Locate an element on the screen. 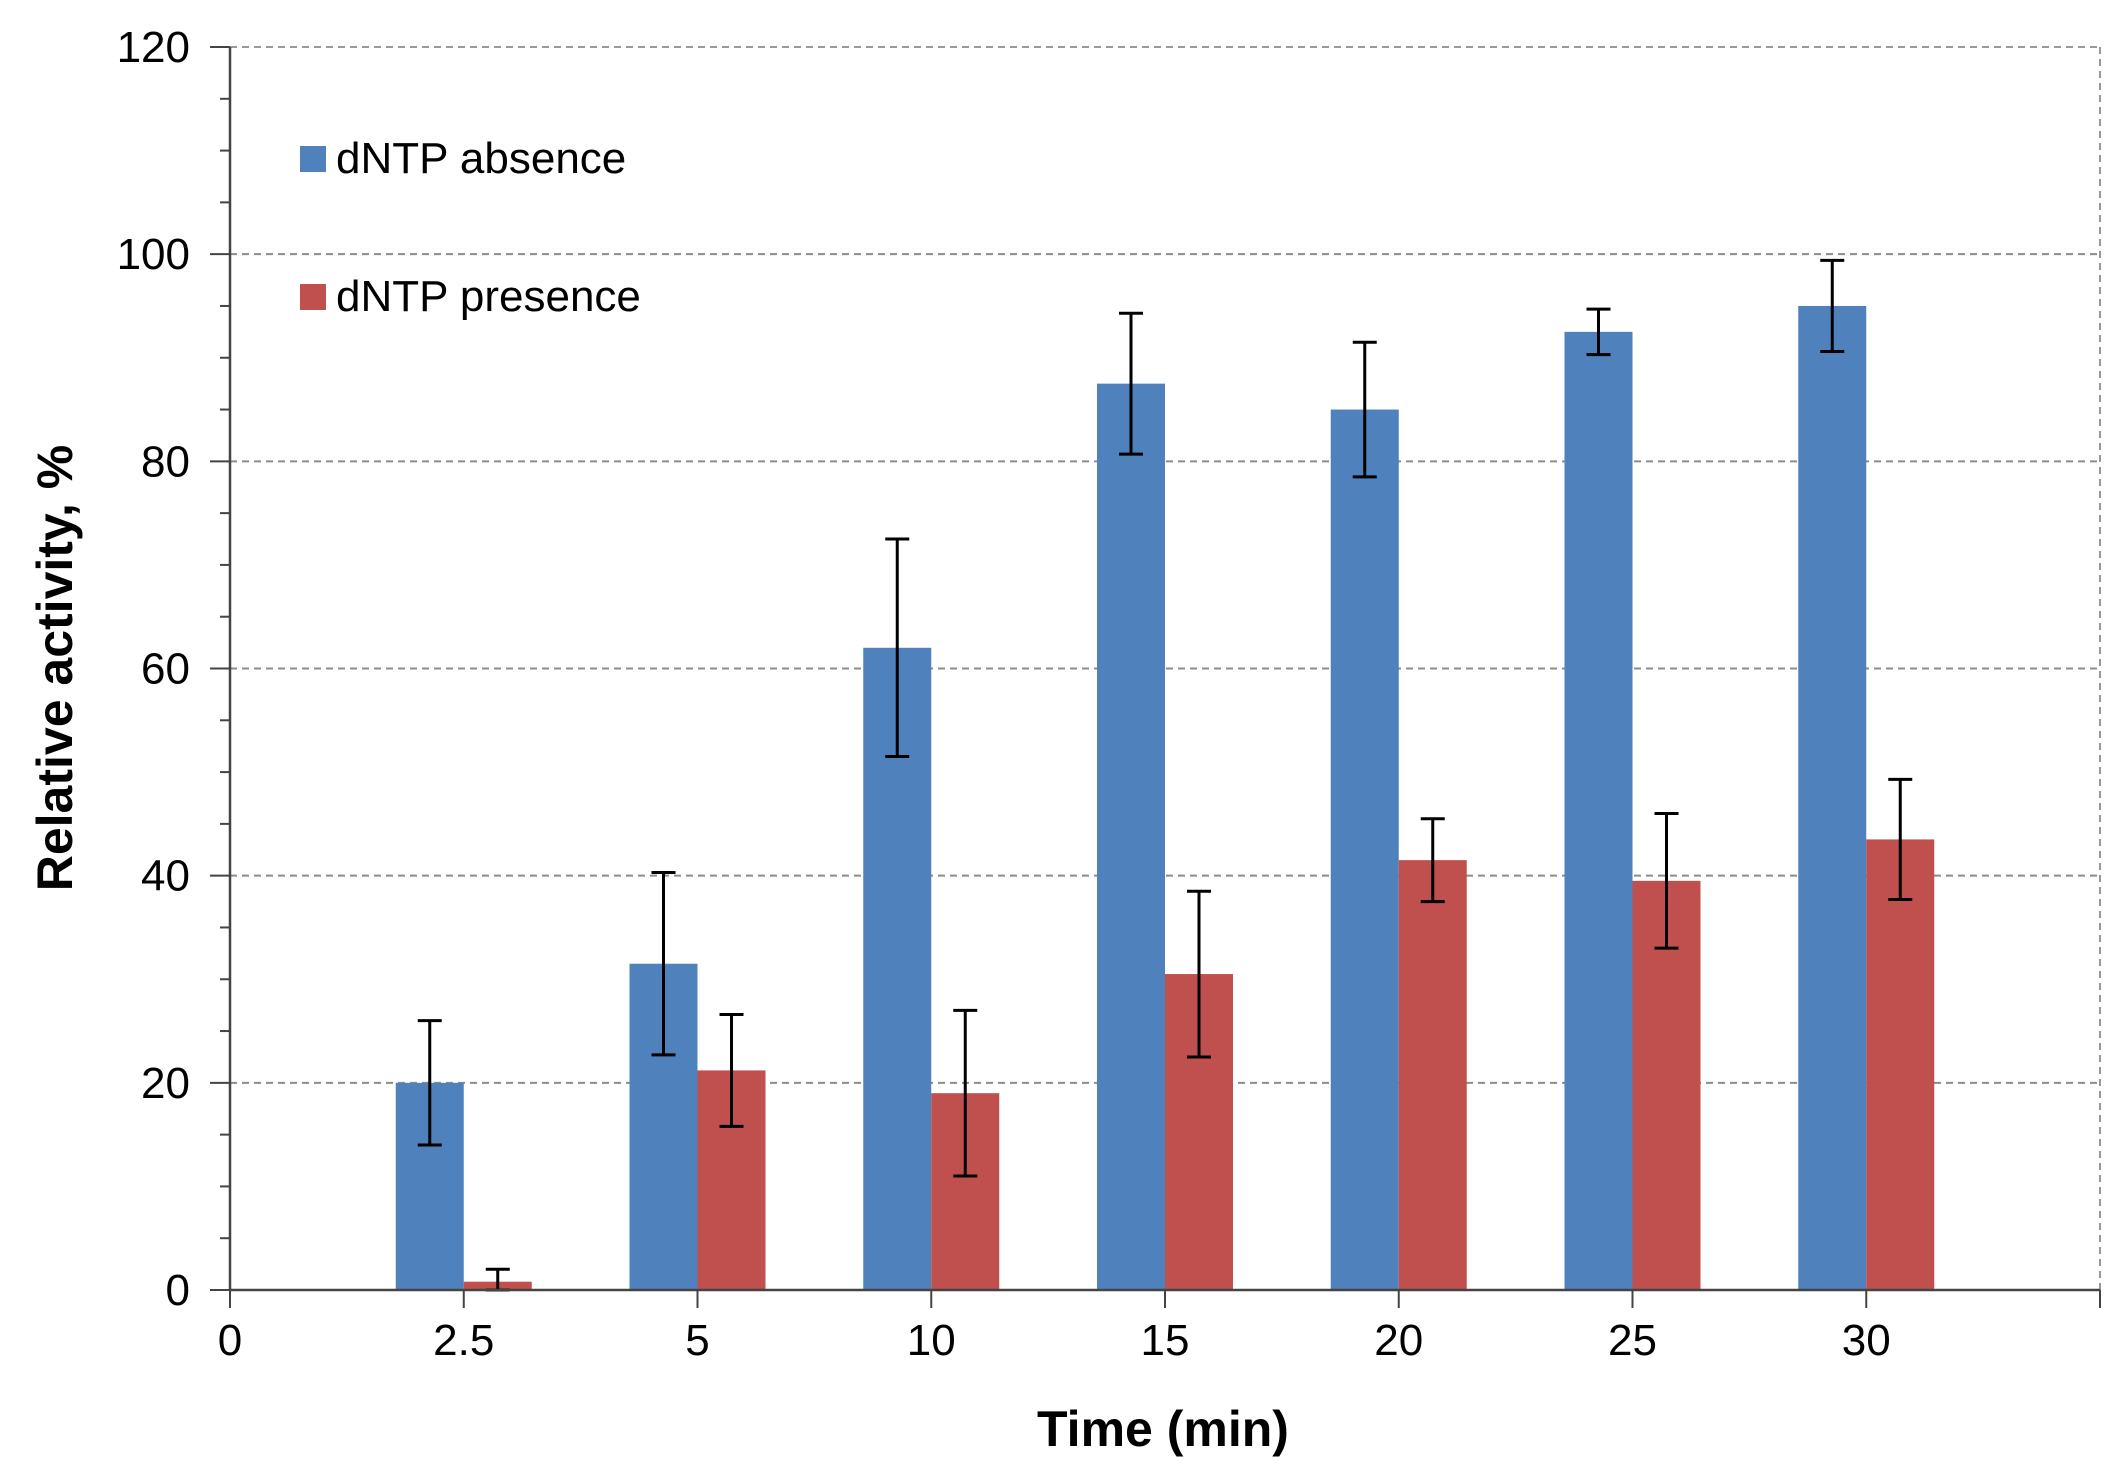  y-tick-label: 80 is located at coordinates (165, 461).